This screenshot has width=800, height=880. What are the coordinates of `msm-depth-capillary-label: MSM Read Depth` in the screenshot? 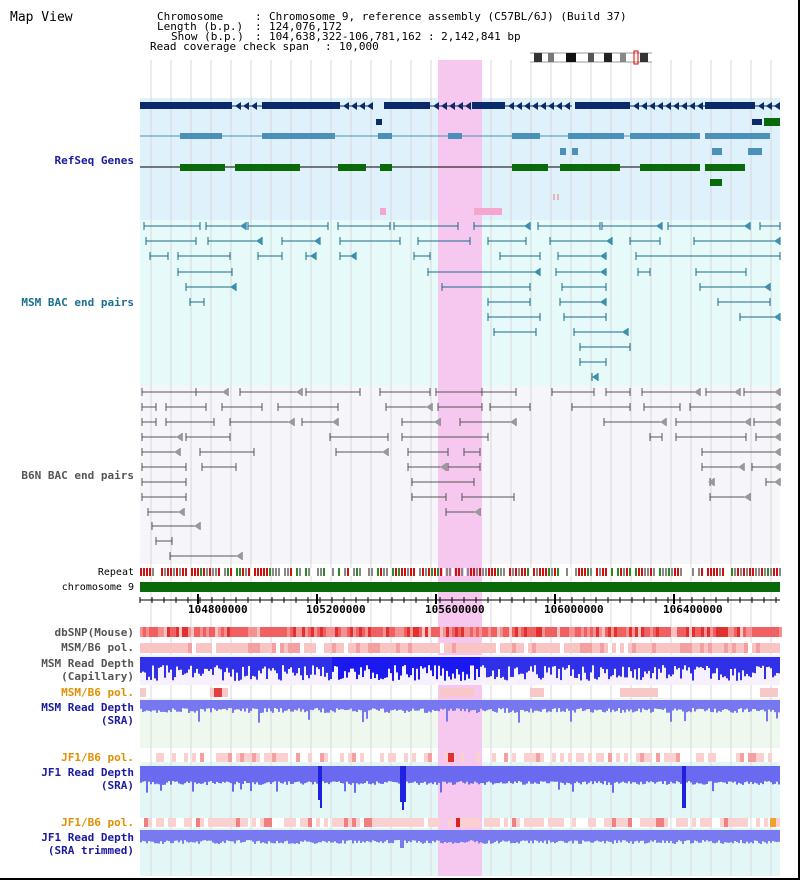 It's located at (87, 663).